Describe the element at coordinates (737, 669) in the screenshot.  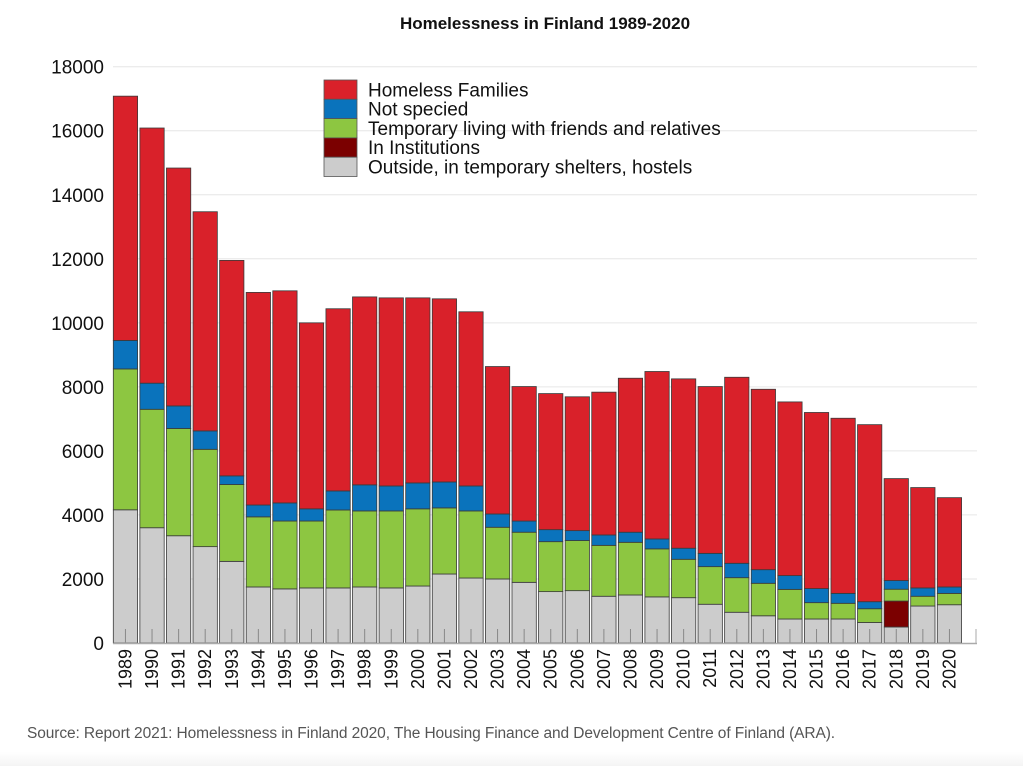
I see `x-tick-label: 2012` at that location.